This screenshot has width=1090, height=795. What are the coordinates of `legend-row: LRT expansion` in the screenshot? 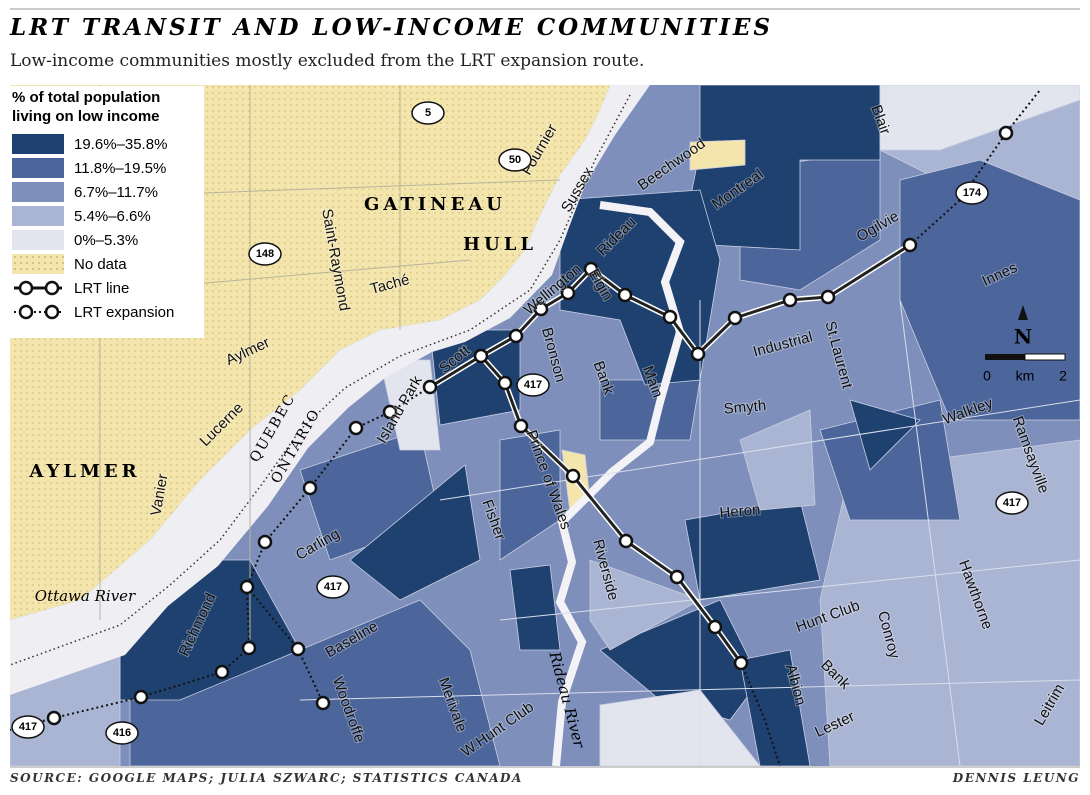 It's located at (107, 312).